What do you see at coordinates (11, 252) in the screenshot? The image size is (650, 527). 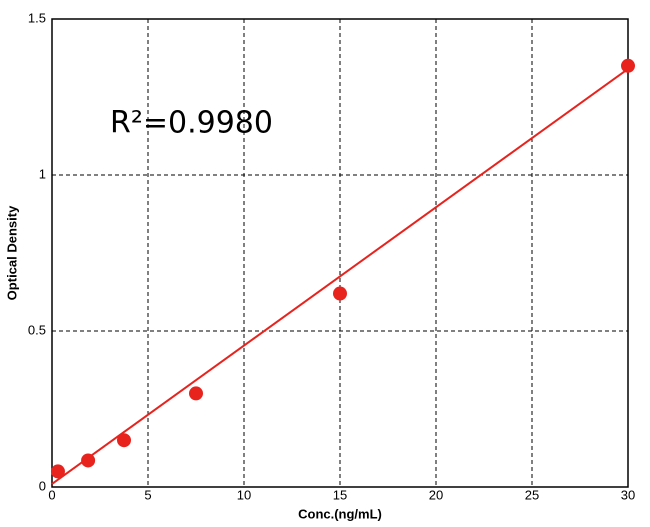 I see `y-axis-title: Optical Density` at bounding box center [11, 252].